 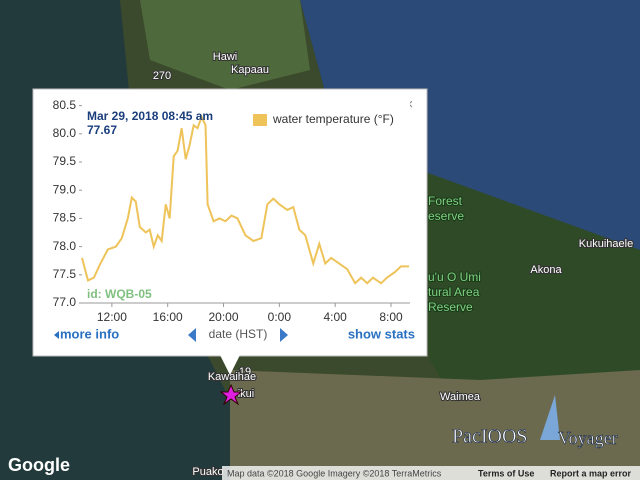 What do you see at coordinates (606, 244) in the screenshot?
I see `place-label: Kukuihaele` at bounding box center [606, 244].